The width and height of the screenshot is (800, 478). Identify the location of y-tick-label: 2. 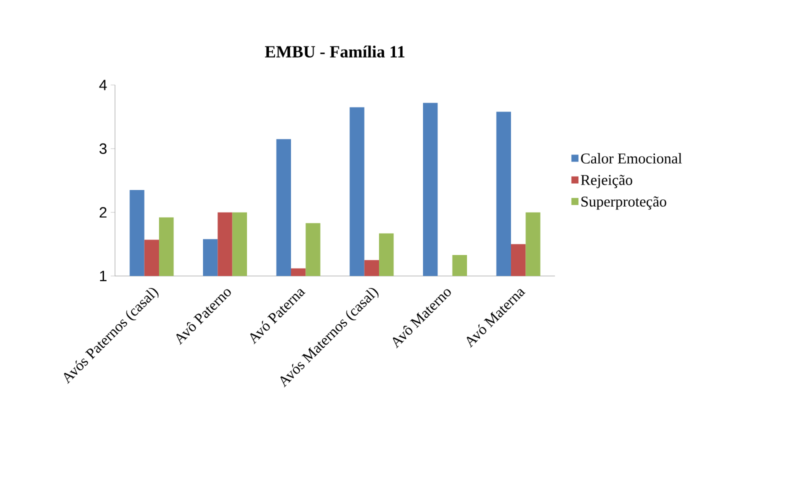
(103, 212).